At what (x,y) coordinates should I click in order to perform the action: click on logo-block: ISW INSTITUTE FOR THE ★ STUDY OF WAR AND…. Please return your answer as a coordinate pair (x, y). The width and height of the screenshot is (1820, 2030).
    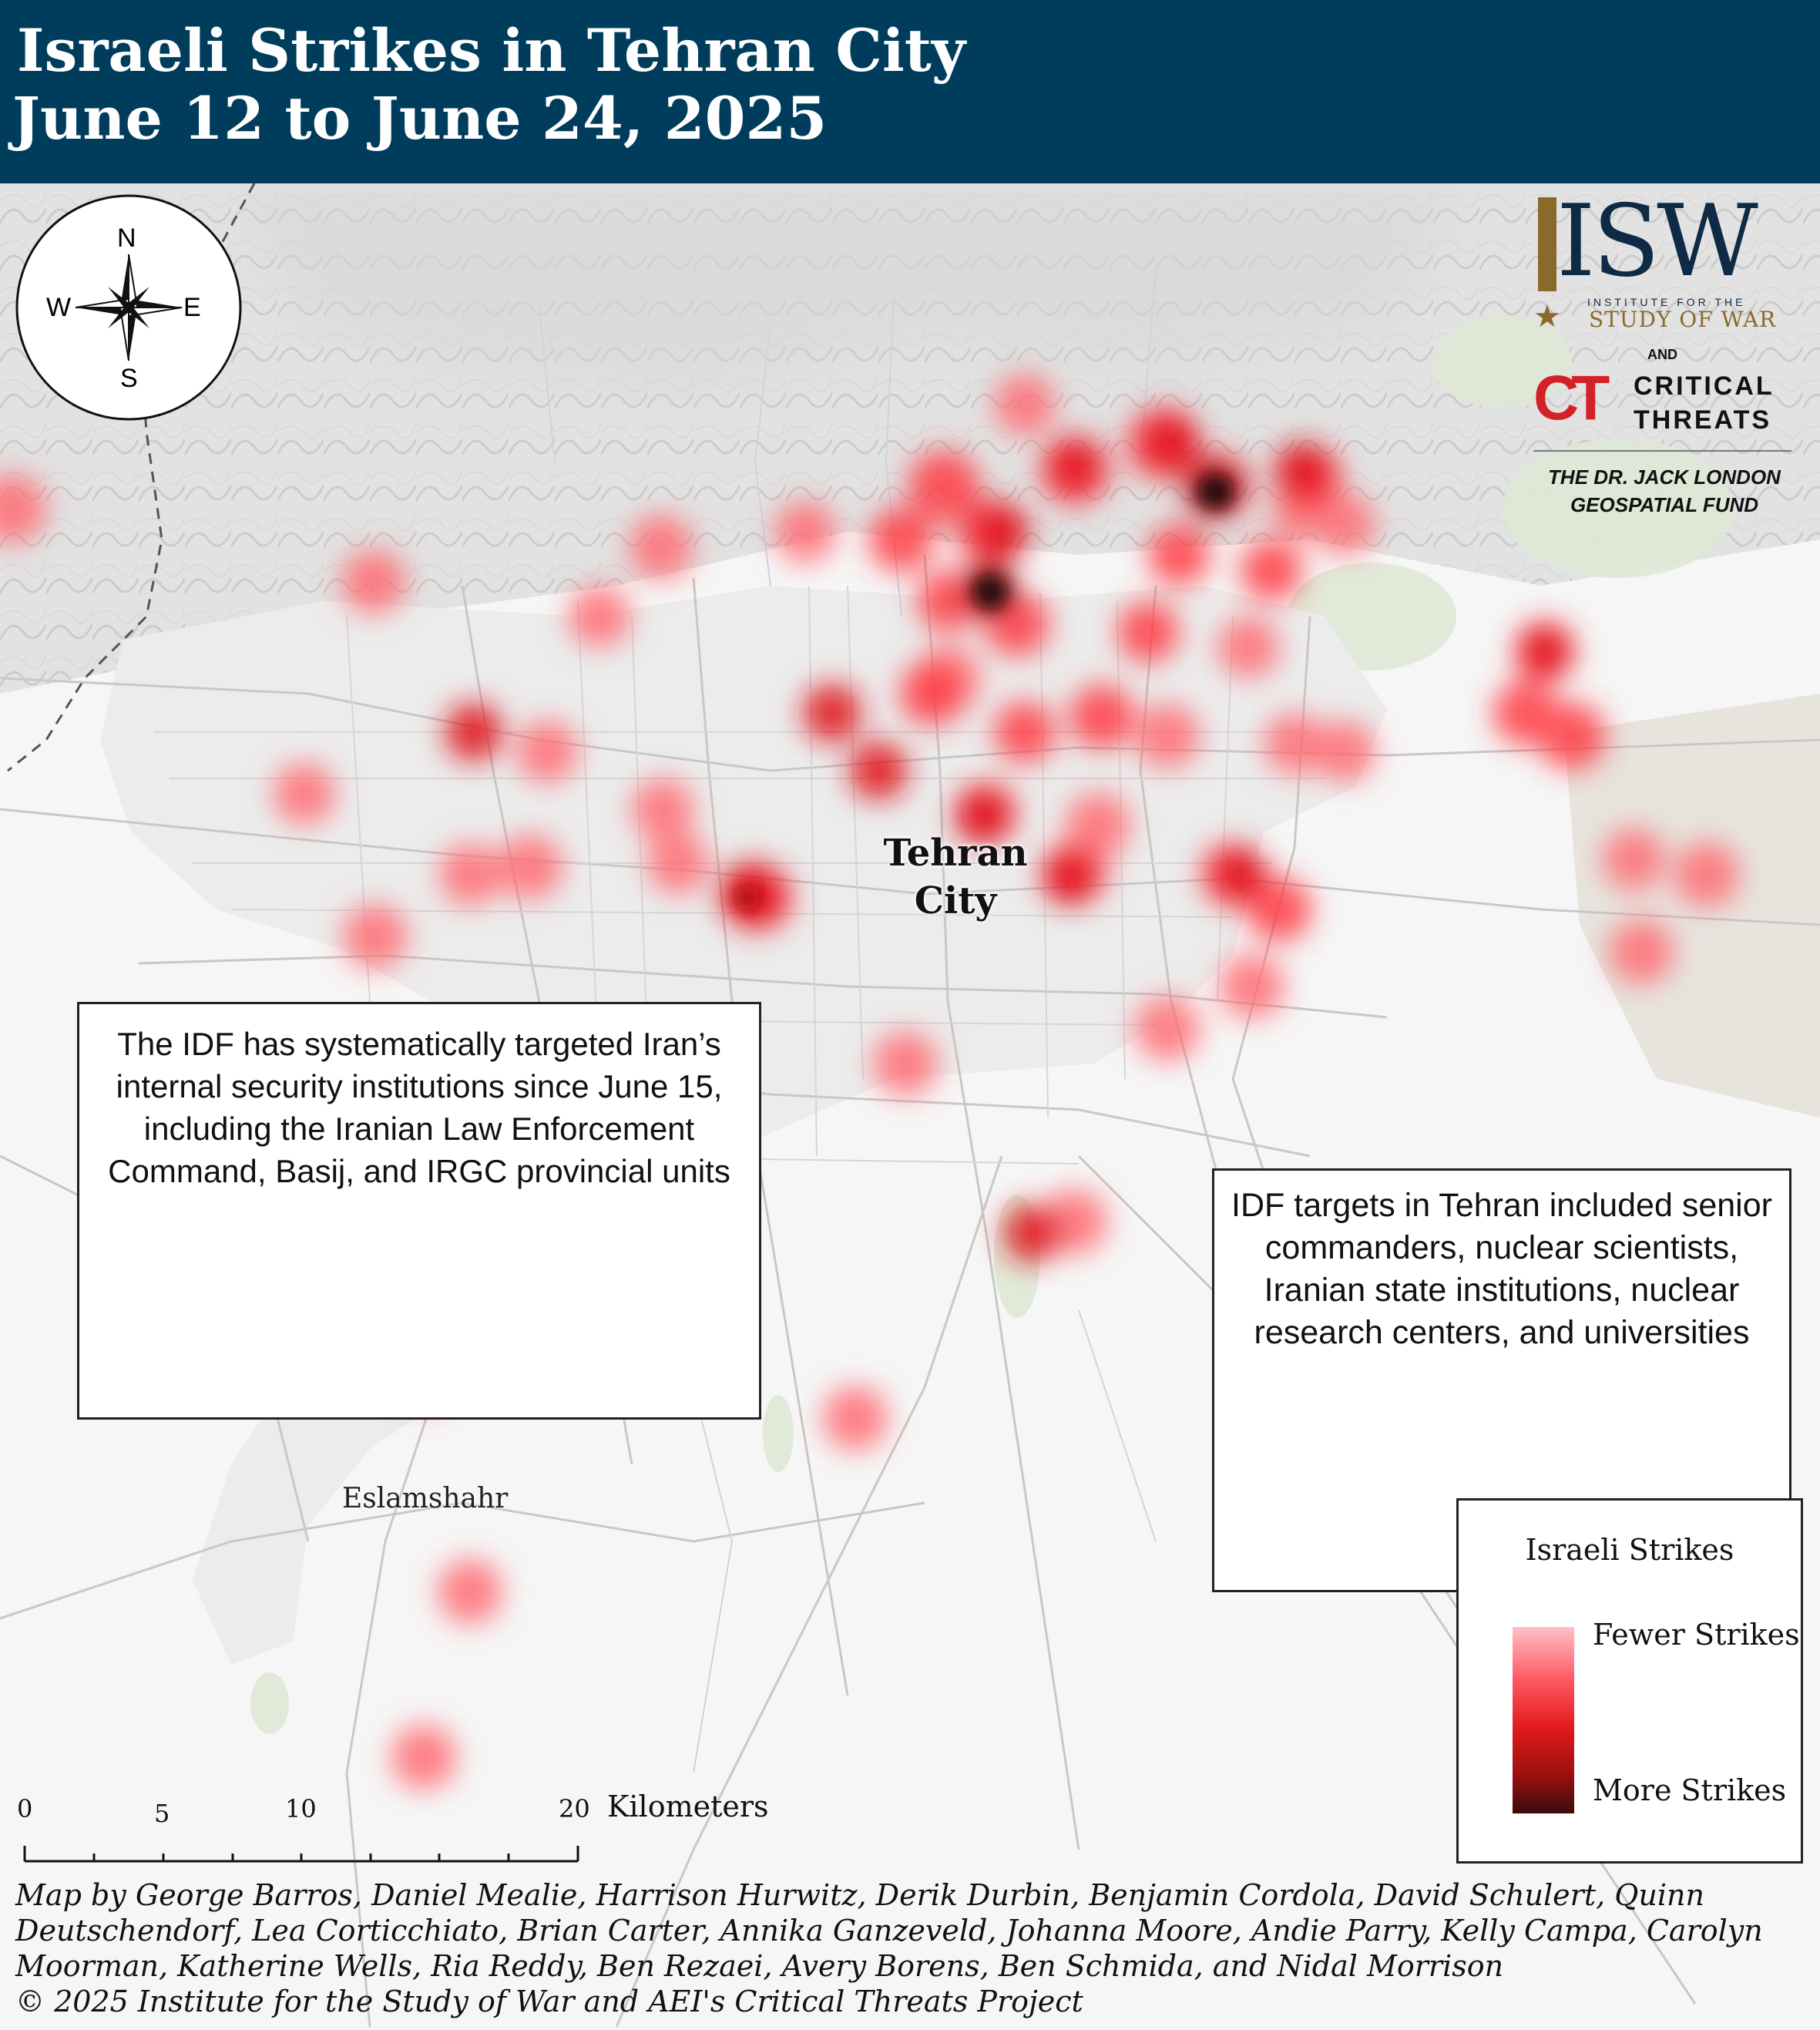
    Looking at the image, I should click on (1668, 360).